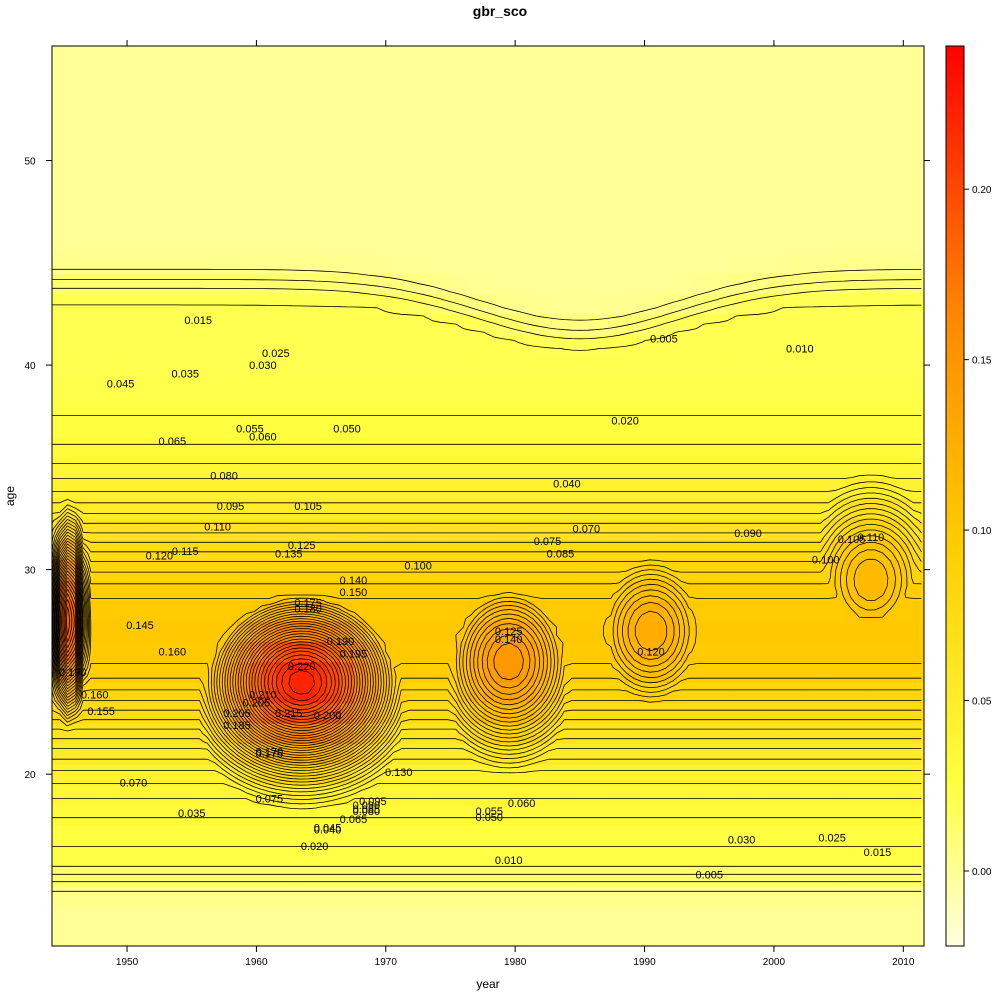  I want to click on y-tick-label: 20, so click(30, 775).